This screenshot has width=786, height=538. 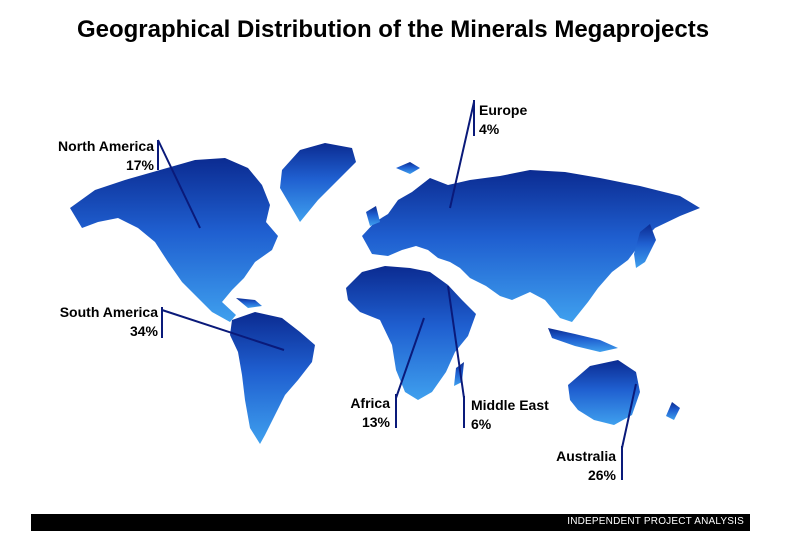 I want to click on leader-australia, so click(x=629, y=431).